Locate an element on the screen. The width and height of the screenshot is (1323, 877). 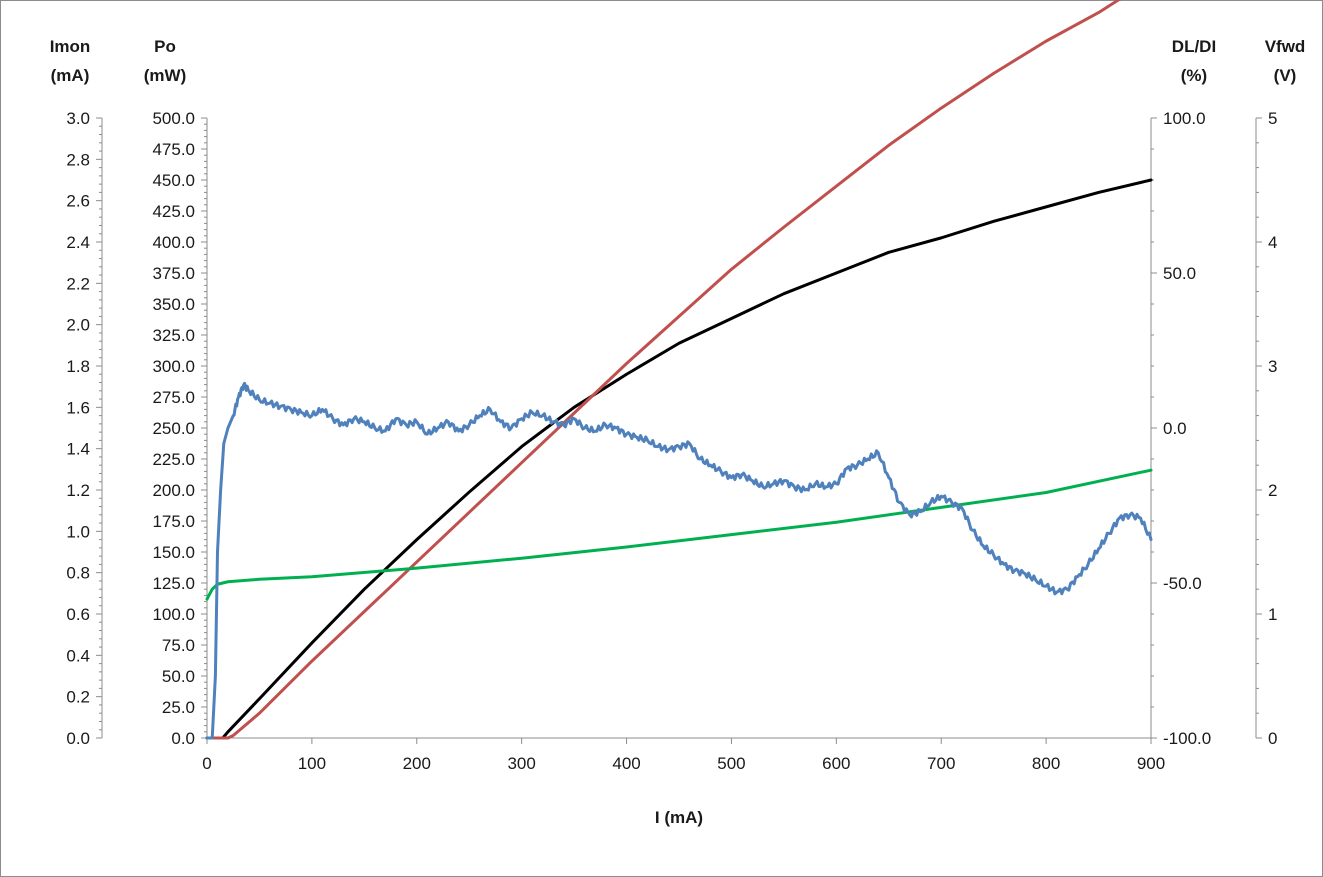
po-tick-label: 400.0 is located at coordinates (173, 242).